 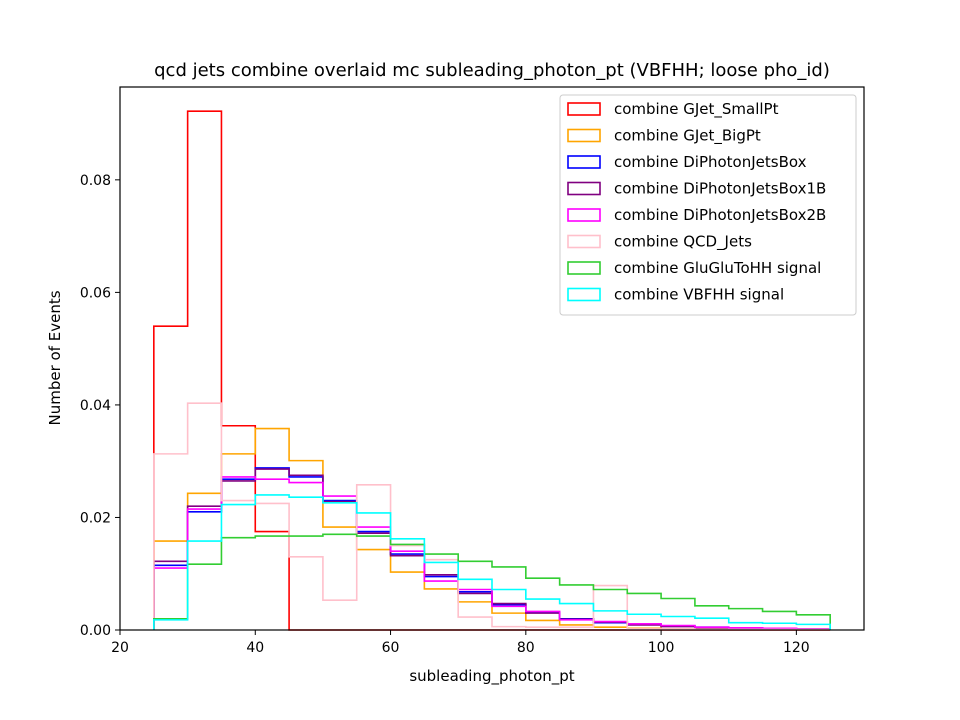 What do you see at coordinates (584, 268) in the screenshot?
I see `legend-swatch-combine-gluglutohh-signal` at bounding box center [584, 268].